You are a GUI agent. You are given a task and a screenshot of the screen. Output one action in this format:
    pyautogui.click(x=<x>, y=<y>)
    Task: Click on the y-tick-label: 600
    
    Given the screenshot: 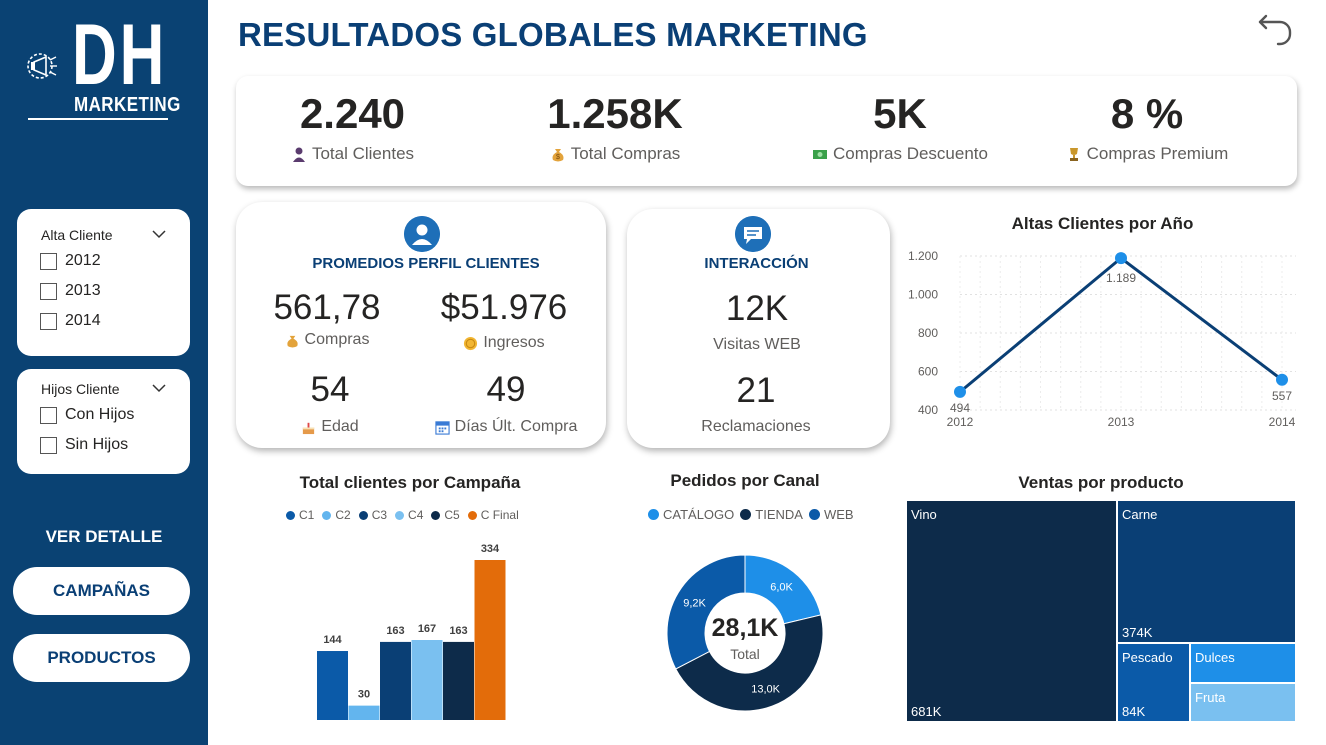 What is the action you would take?
    pyautogui.click(x=928, y=372)
    